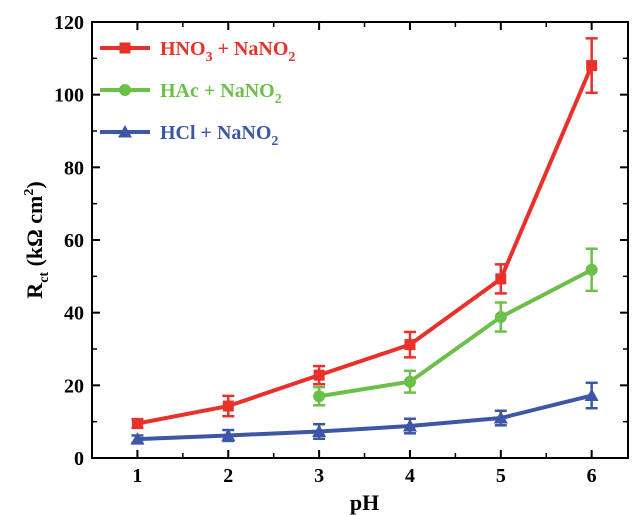  What do you see at coordinates (34, 234) in the screenshot?
I see `y-axis-title-unit: (kΩ cm` at bounding box center [34, 234].